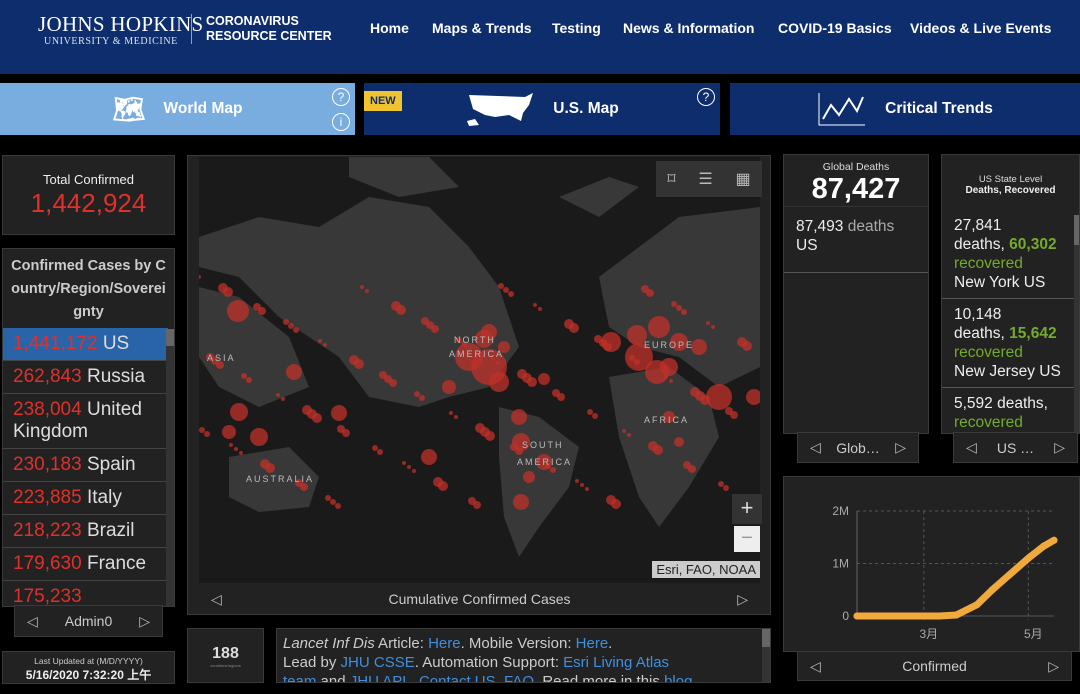 The height and width of the screenshot is (694, 1080). I want to click on confirmed-chart: 0 1M 2M 3月 5月, so click(932, 565).